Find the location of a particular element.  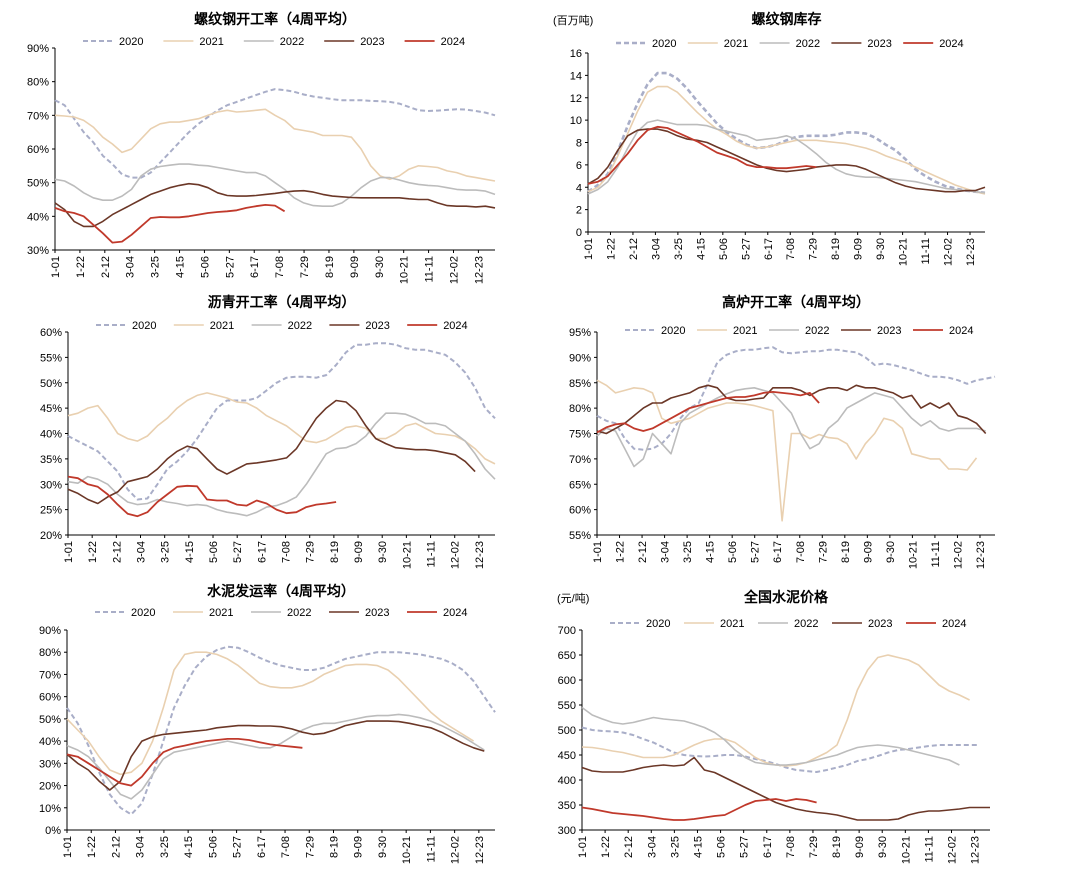

y-tick-label: 450 is located at coordinates (567, 756).